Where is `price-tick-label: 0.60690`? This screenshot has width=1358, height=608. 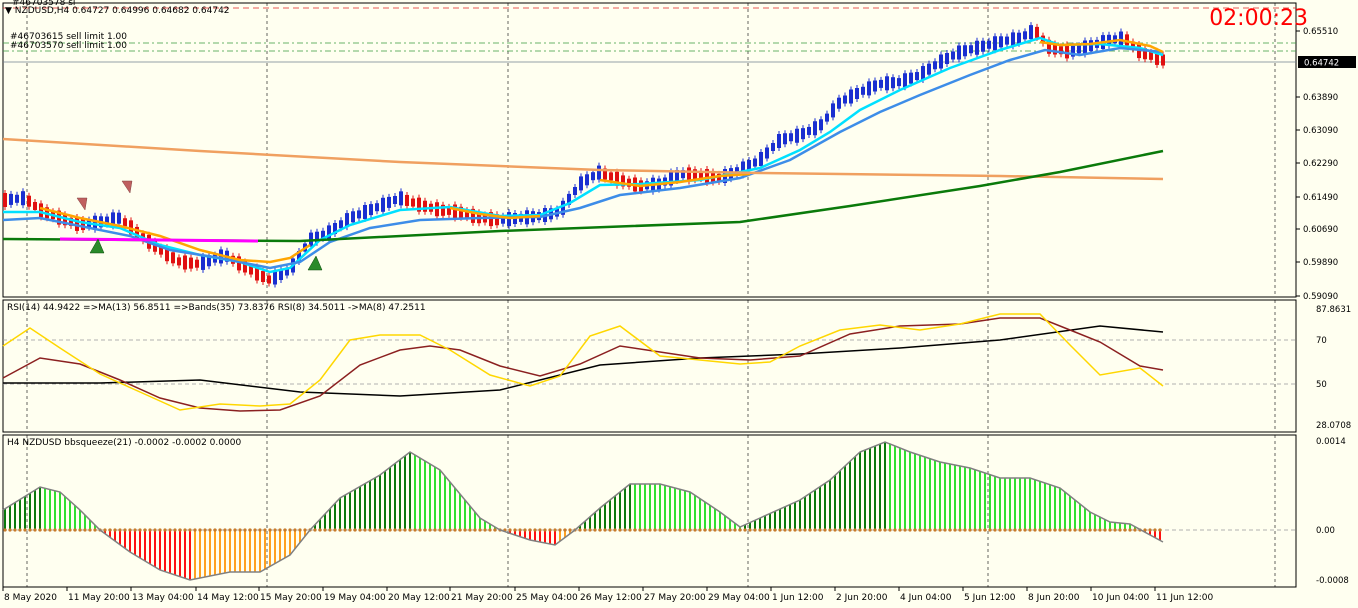
price-tick-label: 0.60690 is located at coordinates (1320, 230).